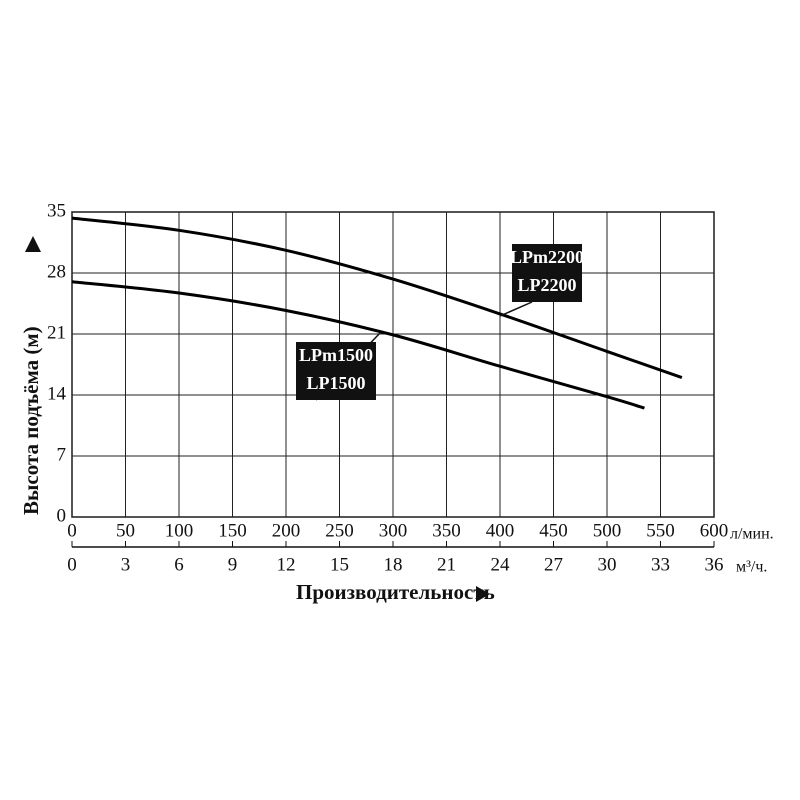 Image resolution: width=800 pixels, height=800 pixels. I want to click on x2-tick-label: 24, so click(501, 564).